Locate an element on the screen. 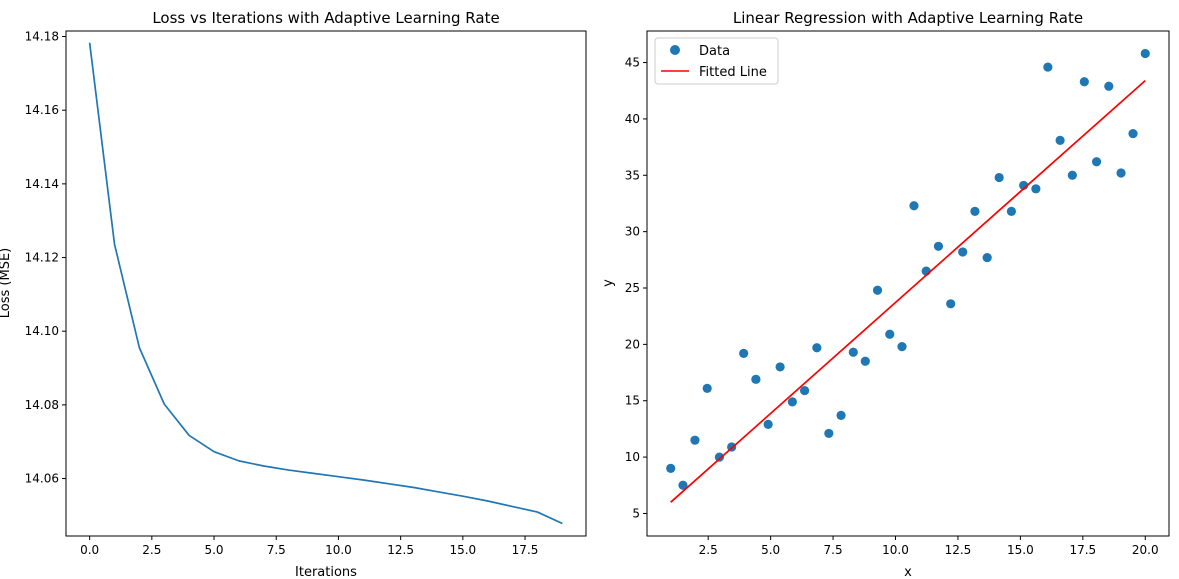  regression-y-tick-label: 5 is located at coordinates (636, 513).